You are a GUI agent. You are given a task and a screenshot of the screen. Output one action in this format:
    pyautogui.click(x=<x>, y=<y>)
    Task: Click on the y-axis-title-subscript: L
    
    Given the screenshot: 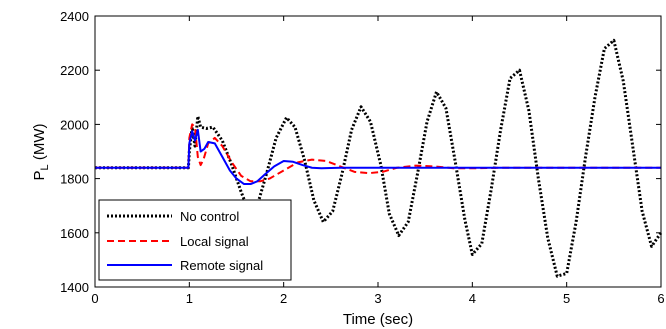 What is the action you would take?
    pyautogui.click(x=45, y=167)
    